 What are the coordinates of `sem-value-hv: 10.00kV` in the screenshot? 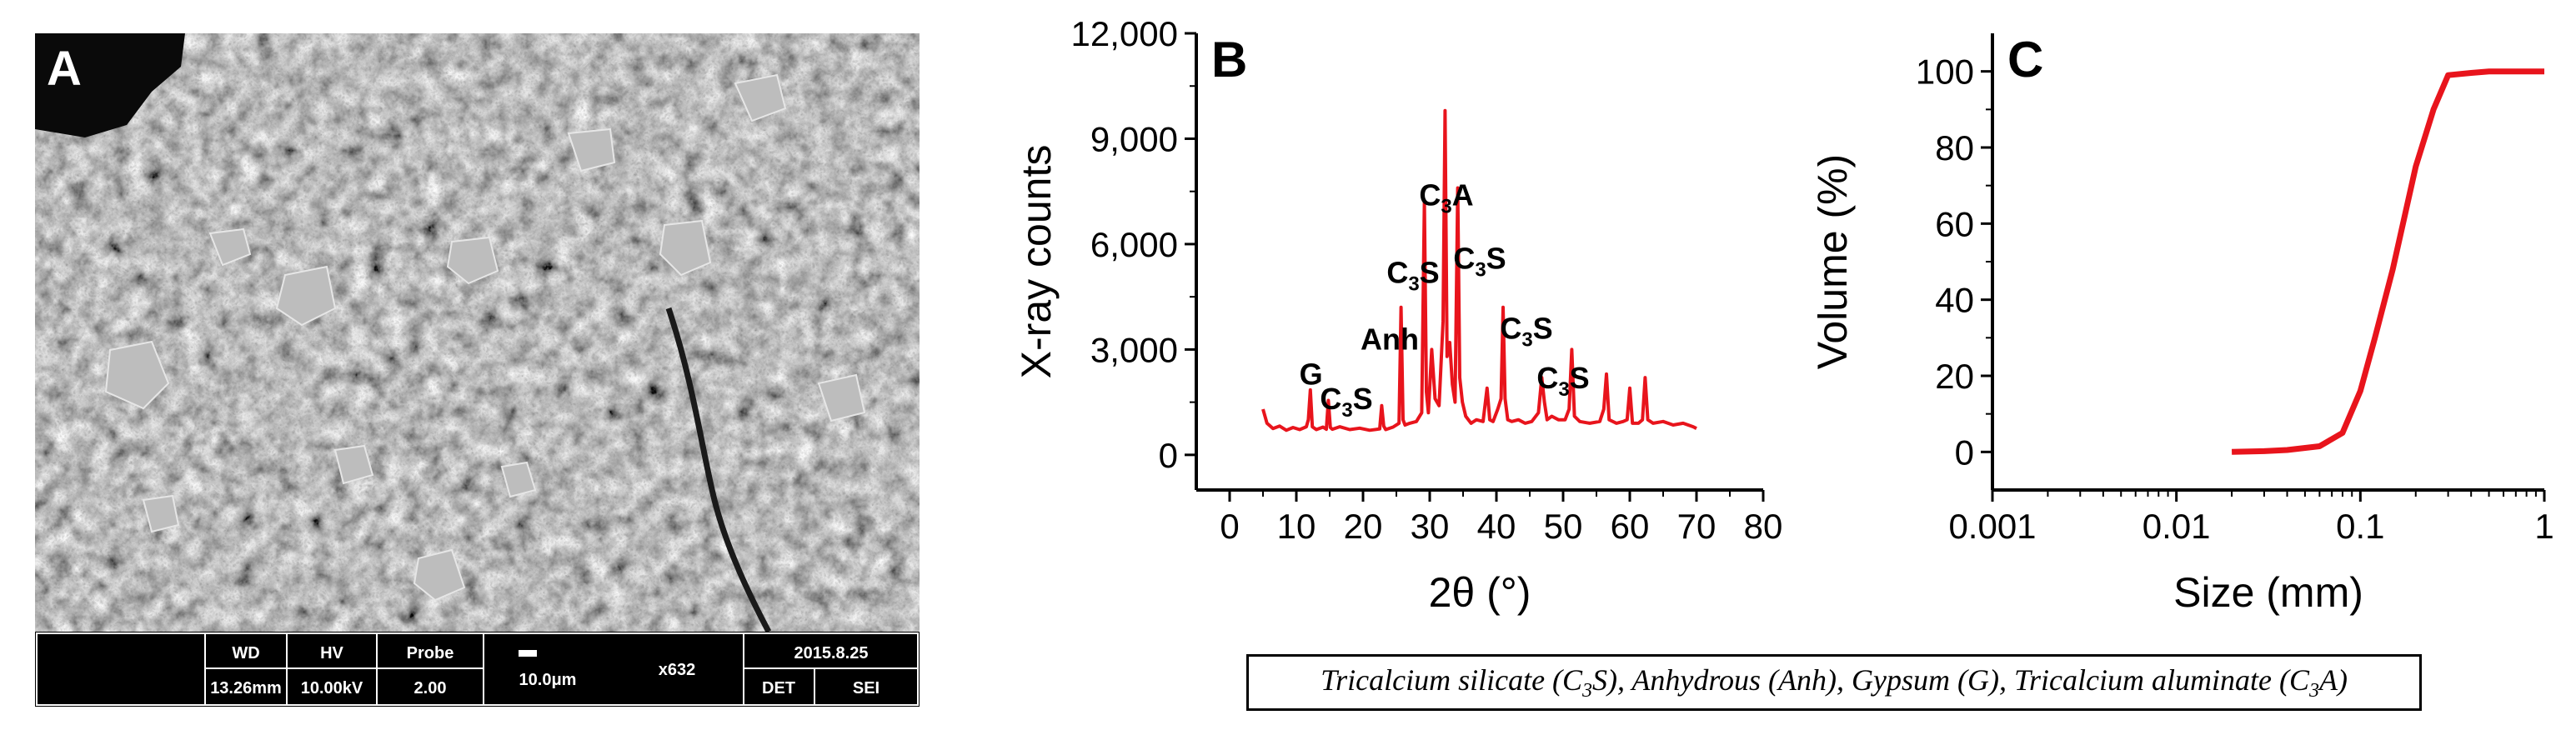 It's located at (332, 688).